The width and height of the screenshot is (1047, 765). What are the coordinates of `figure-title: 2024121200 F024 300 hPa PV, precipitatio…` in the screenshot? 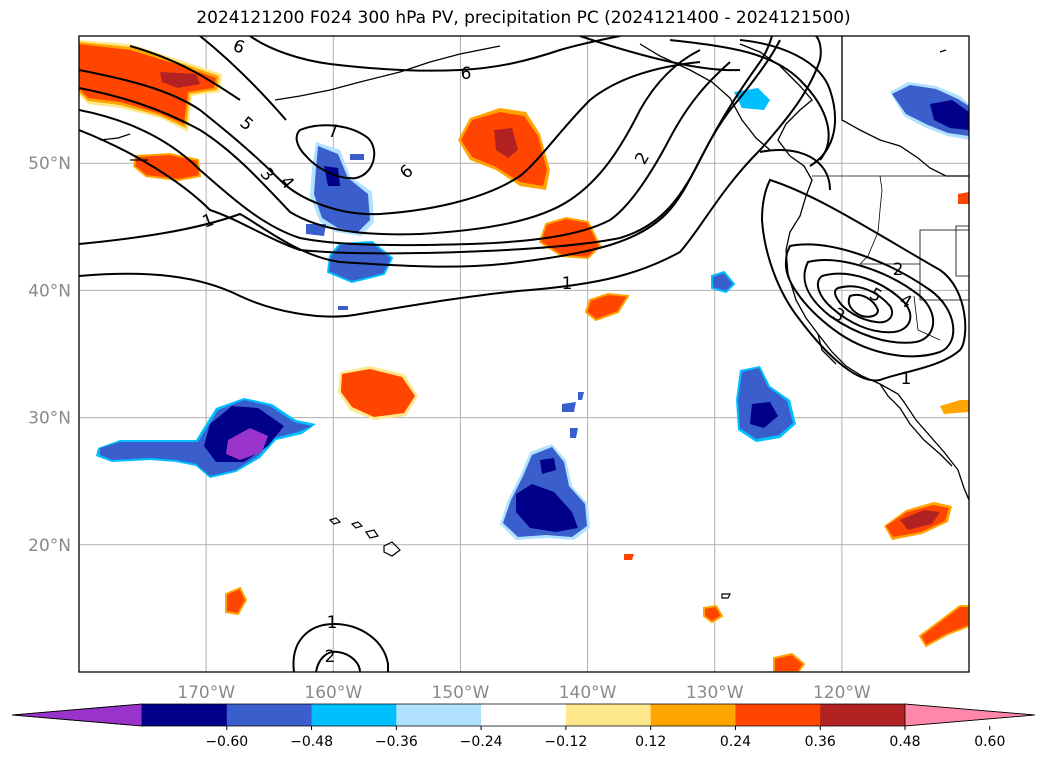 It's located at (523, 18).